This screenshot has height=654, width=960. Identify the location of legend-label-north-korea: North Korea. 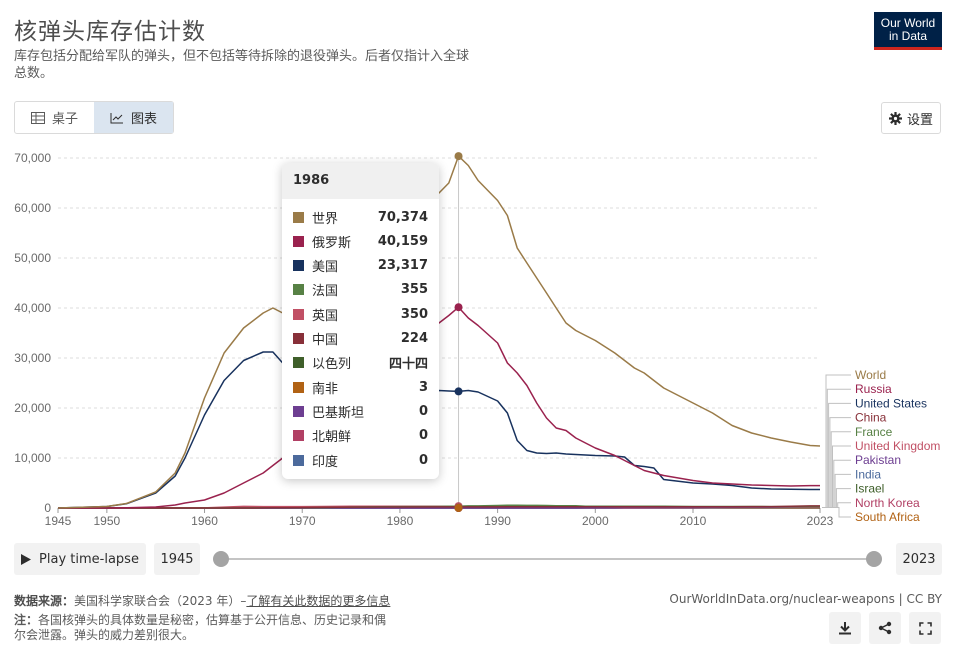
(887, 503).